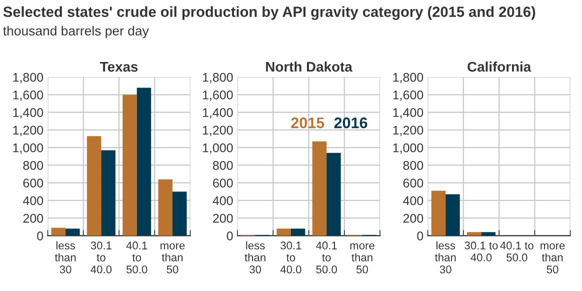 This screenshot has width=582, height=291. Describe the element at coordinates (269, 13) in the screenshot. I see `text: Selected states' crude oil production by API gravity category (2015 and 2016)` at that location.